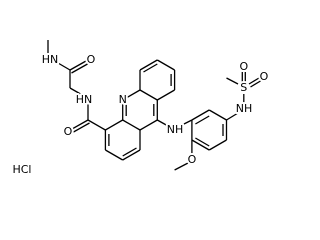 This screenshot has height=240, width=320. Describe the element at coordinates (243, 87) in the screenshot. I see `atom-label: S` at that location.